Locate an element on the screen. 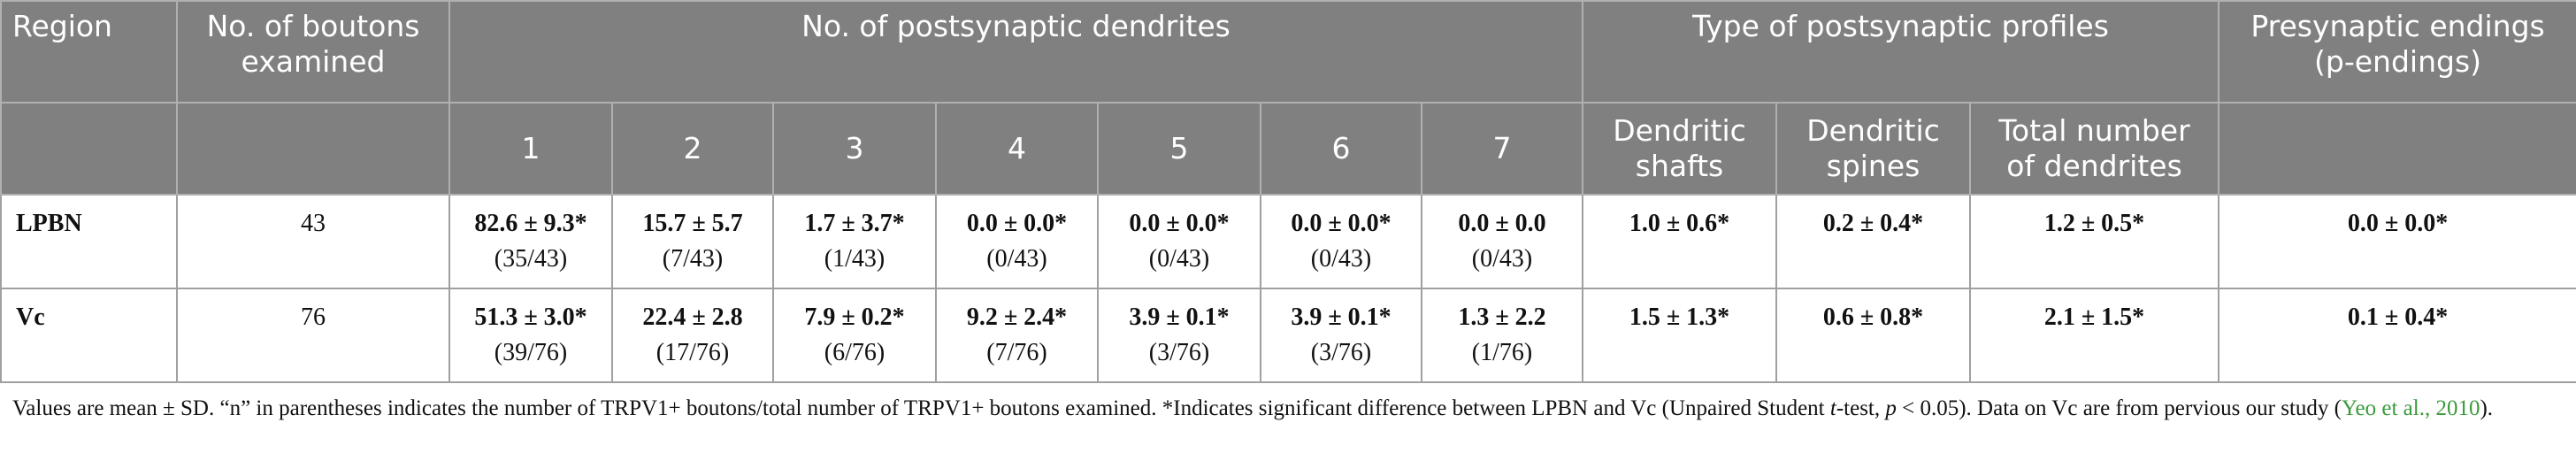 This screenshot has width=2576, height=461. value-cell: 15.7 ± 5.7 (7/43) is located at coordinates (692, 241).